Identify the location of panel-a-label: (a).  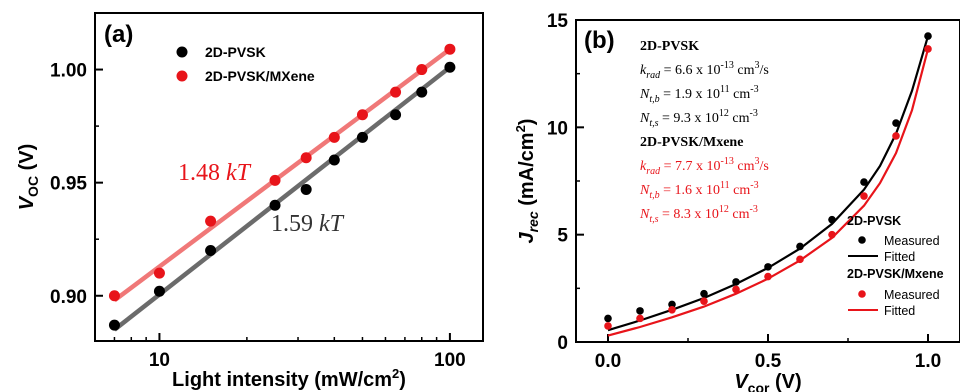
(118, 34).